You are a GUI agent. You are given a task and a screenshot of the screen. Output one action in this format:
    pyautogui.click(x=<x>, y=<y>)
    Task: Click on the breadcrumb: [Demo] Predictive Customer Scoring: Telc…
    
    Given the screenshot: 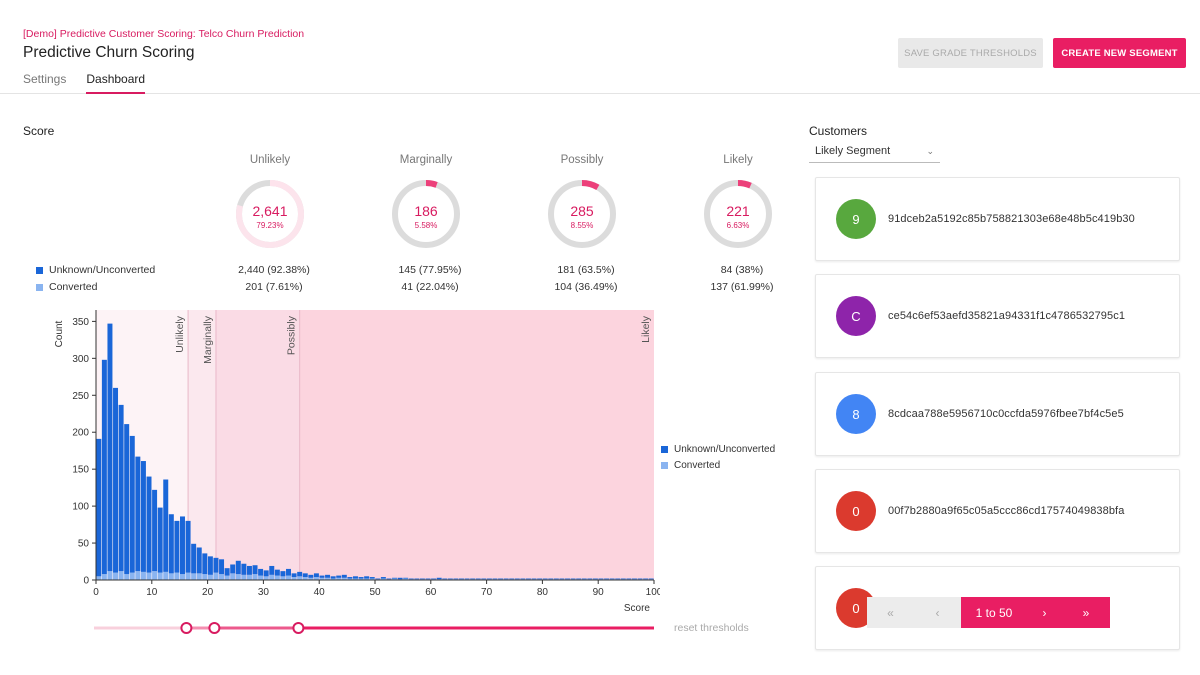 What is the action you would take?
    pyautogui.click(x=164, y=34)
    